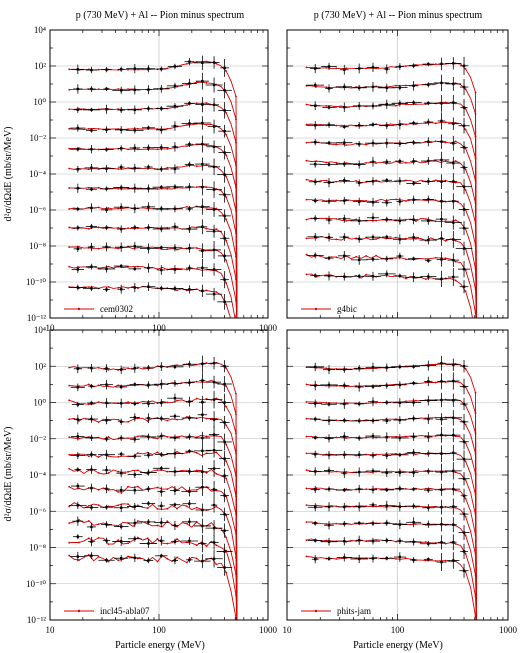 Image resolution: width=520 pixels, height=653 pixels. I want to click on x-tick-label: 10, so click(288, 630).